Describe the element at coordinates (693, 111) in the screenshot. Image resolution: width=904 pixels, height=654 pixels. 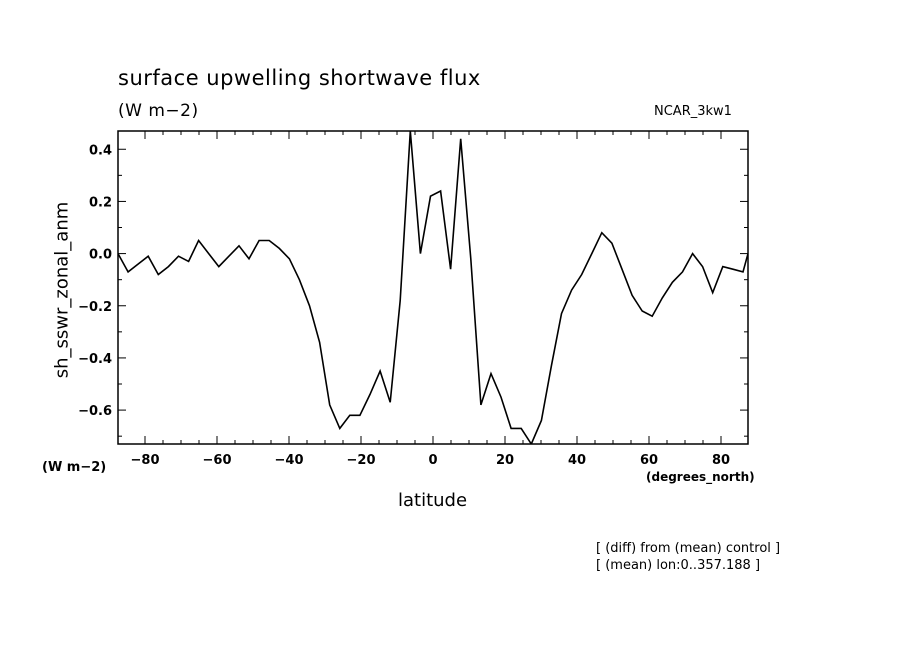
I see `run-label: NCAR_3kw1` at that location.